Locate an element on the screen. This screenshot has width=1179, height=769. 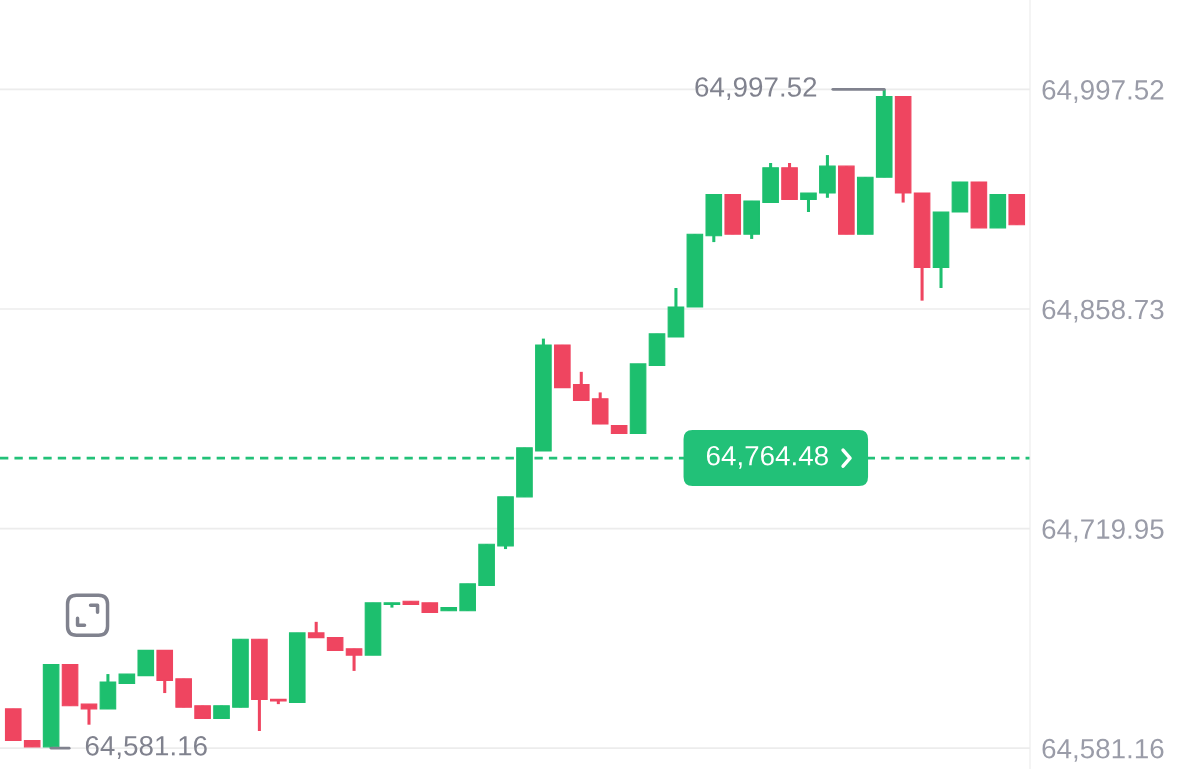
annotation: 64,997.52 is located at coordinates (756, 89).